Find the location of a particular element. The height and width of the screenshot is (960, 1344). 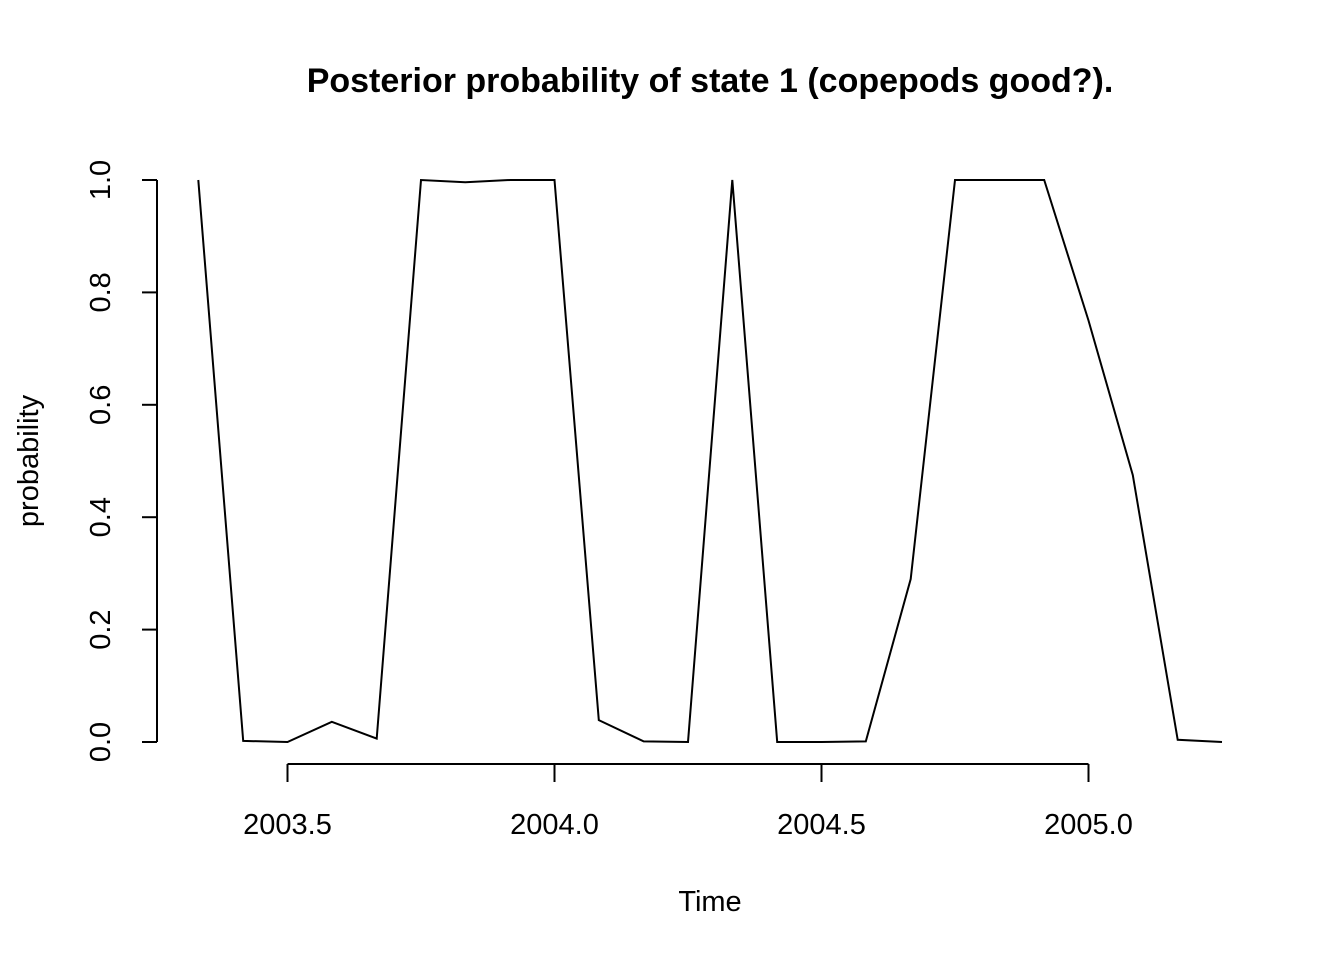

y-tick-label: 0.0 is located at coordinates (101, 742).